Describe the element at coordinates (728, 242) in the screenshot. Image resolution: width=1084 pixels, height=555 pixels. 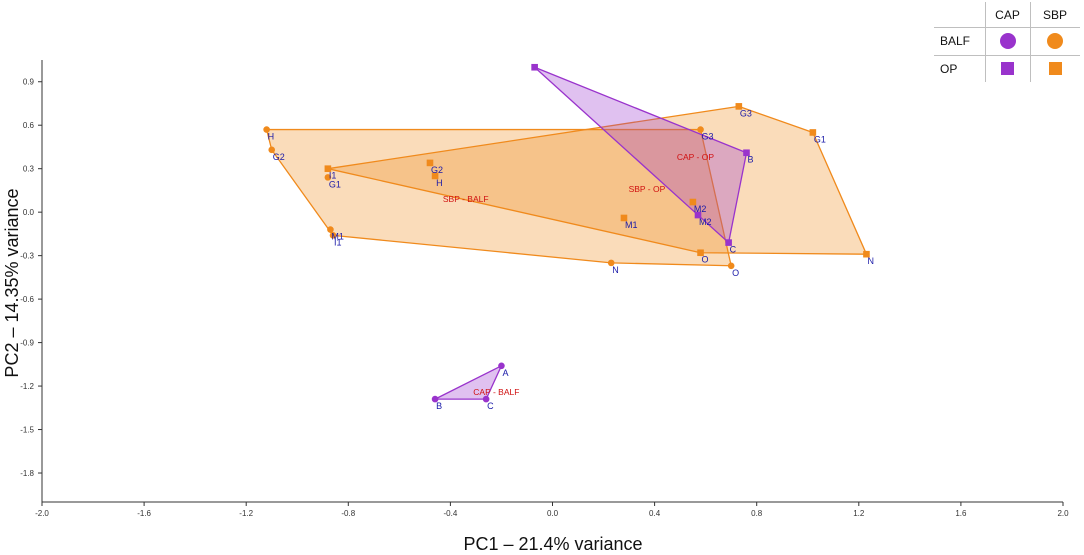
I see `point-cap-op-c` at that location.